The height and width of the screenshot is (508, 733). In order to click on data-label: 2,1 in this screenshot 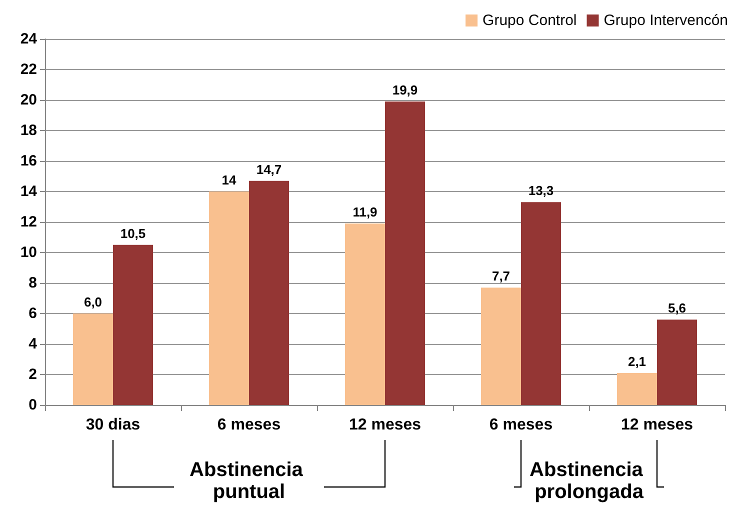, I will do `click(637, 361)`.